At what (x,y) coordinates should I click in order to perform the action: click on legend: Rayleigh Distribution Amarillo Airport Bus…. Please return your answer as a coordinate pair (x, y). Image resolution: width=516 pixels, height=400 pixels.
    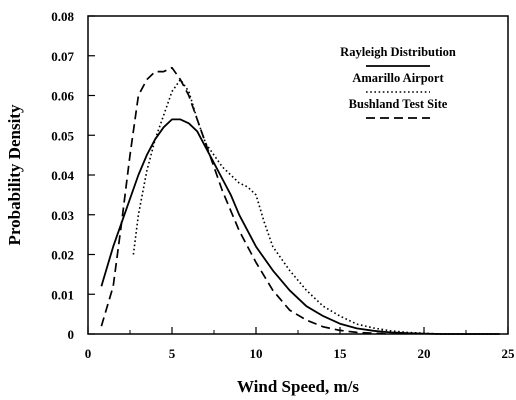
    Looking at the image, I should click on (398, 82).